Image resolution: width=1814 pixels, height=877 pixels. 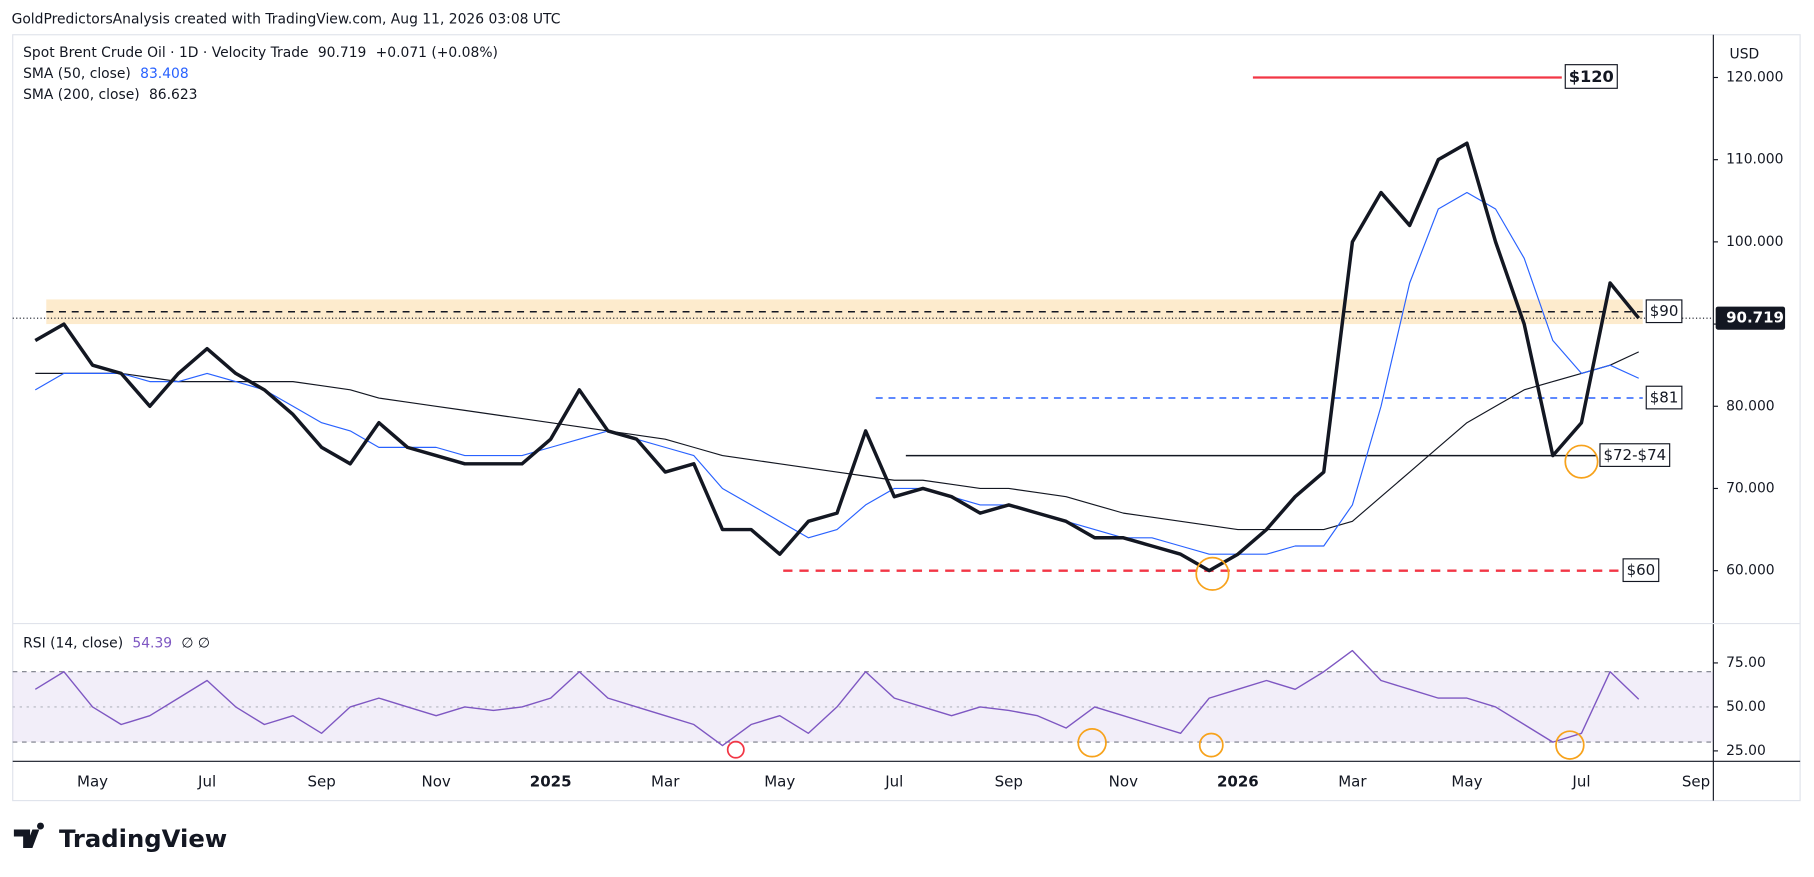 What do you see at coordinates (152, 643) in the screenshot?
I see `legend-value: 54.39` at bounding box center [152, 643].